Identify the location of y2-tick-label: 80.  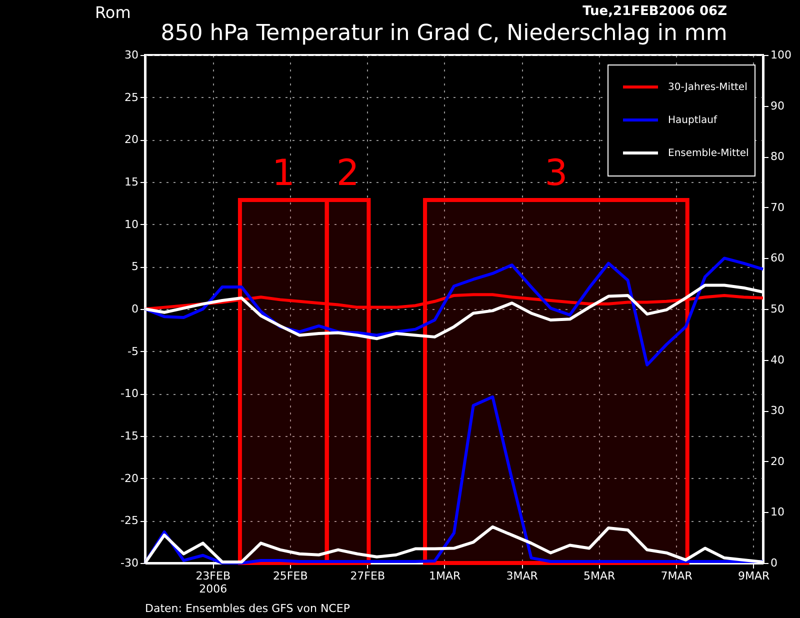
(777, 157).